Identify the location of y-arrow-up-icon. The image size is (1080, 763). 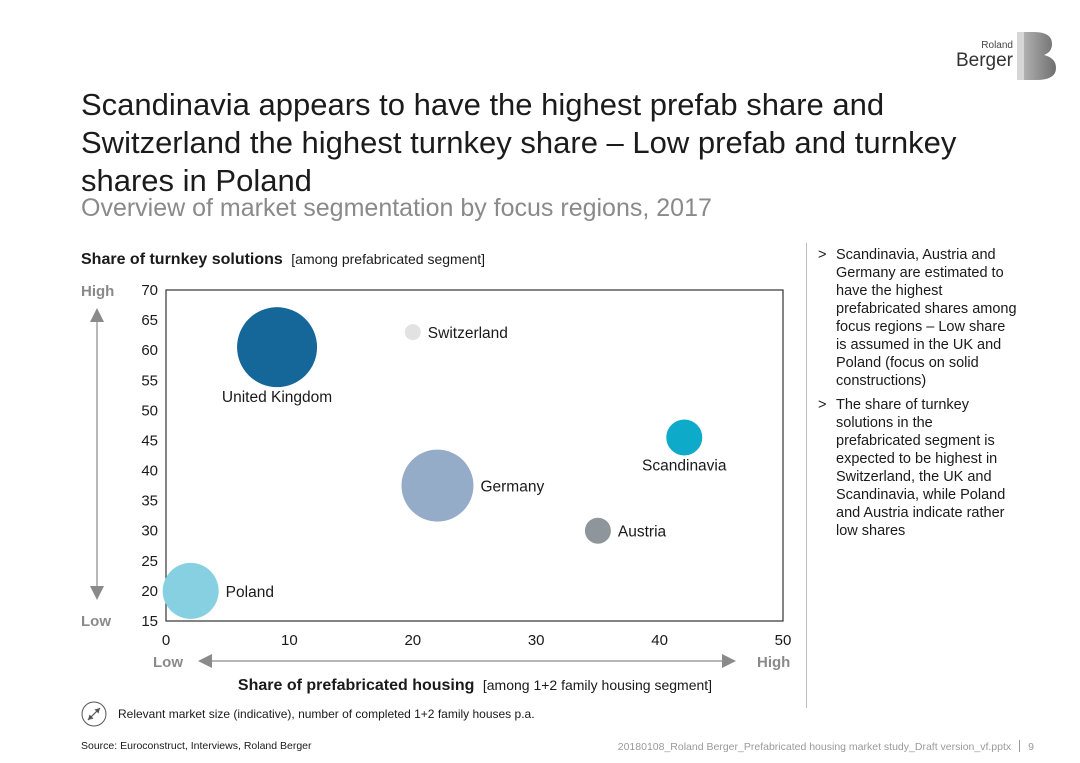
(97, 315).